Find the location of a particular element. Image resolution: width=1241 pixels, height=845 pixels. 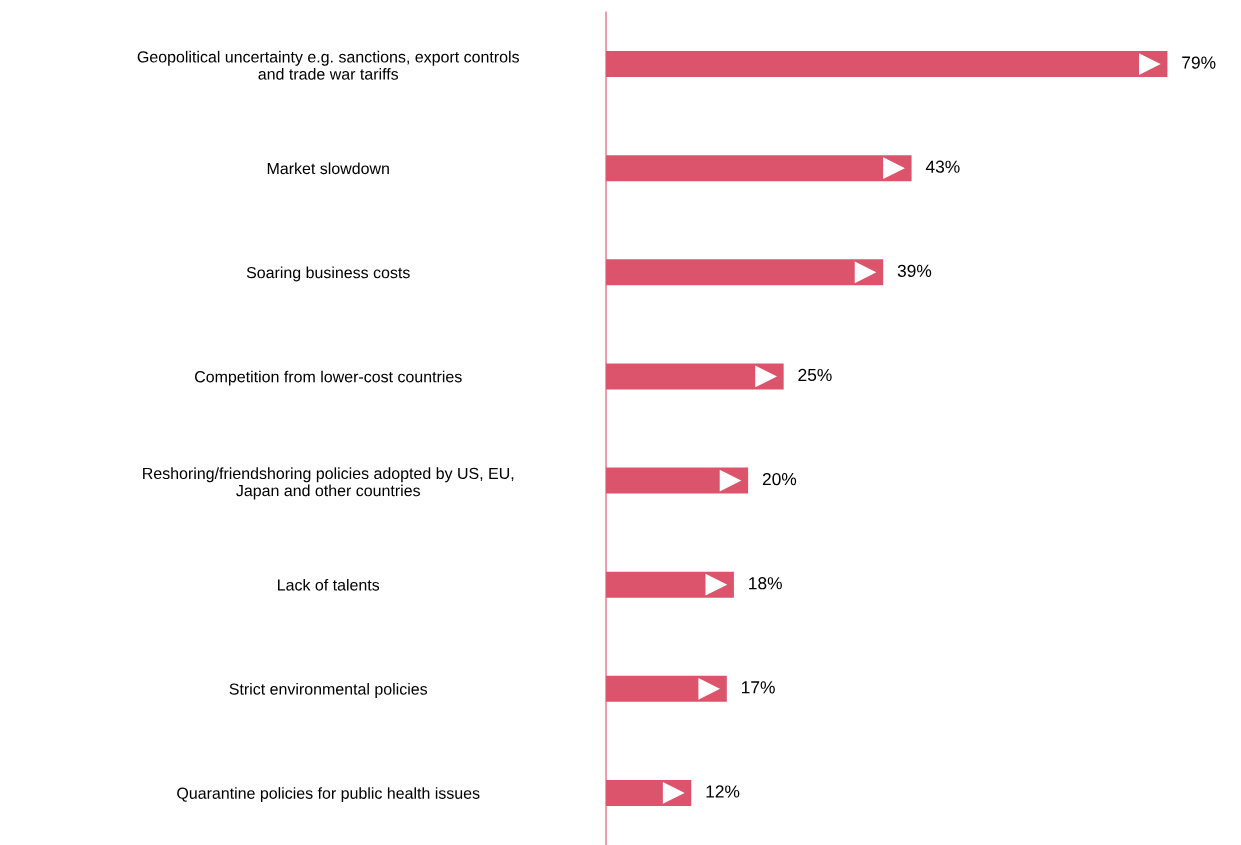

data-label: 17% is located at coordinates (758, 687).